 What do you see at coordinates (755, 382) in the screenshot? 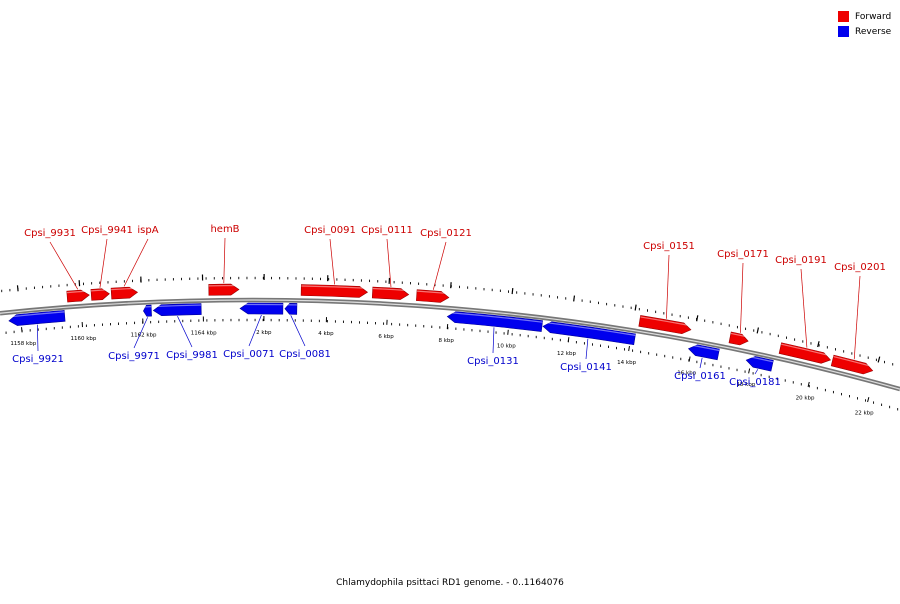
I see `gene-label: Cpsi_0181` at bounding box center [755, 382].